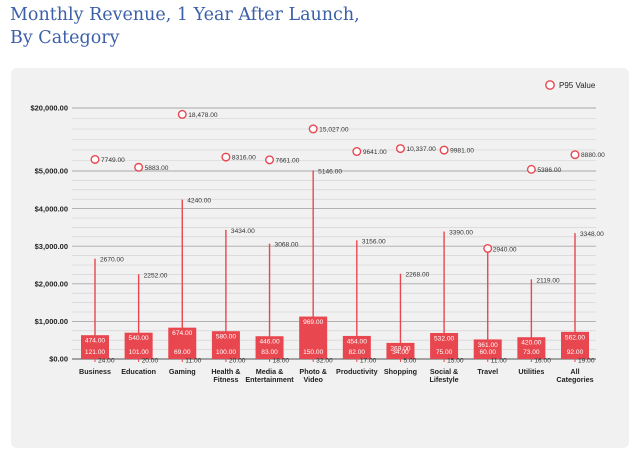  Describe the element at coordinates (156, 275) in the screenshot. I see `p90-label: 2252.00` at that location.